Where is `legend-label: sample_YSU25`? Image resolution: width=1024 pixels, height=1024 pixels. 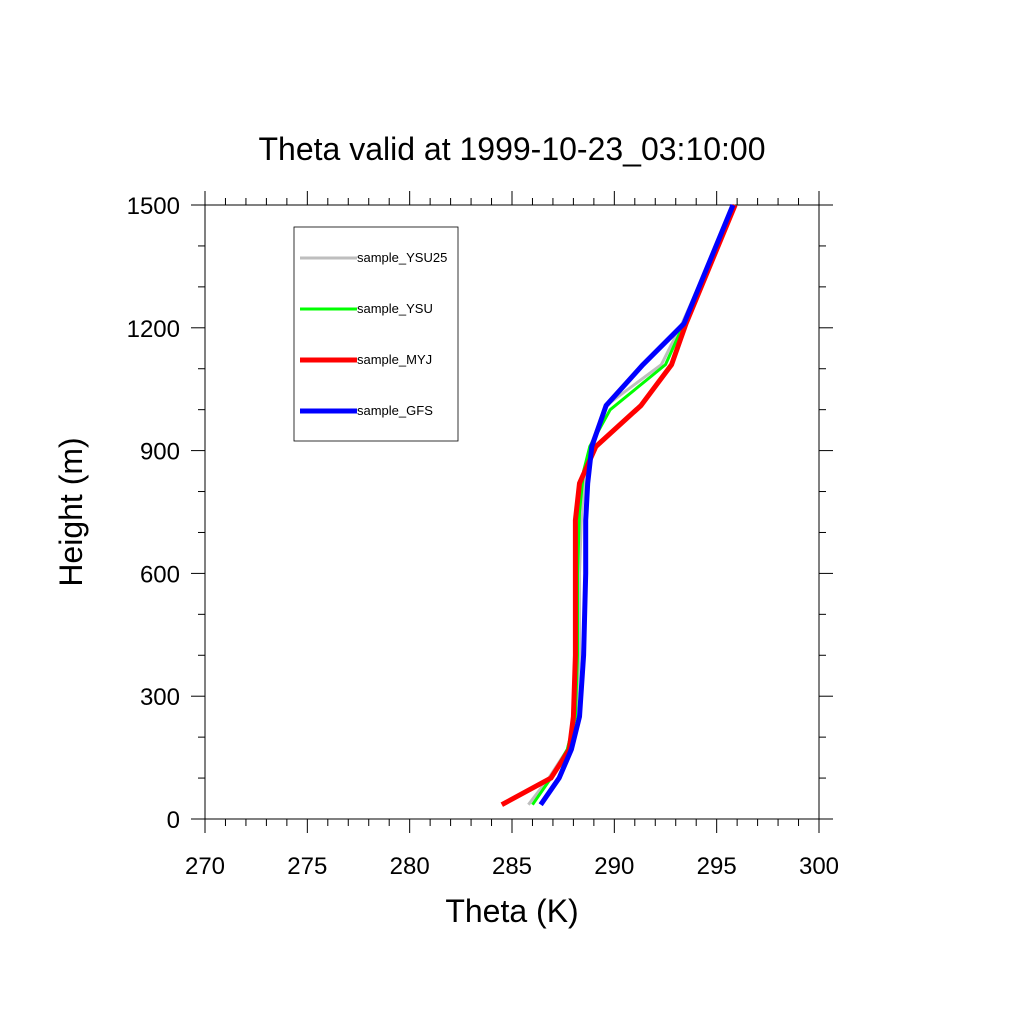
legend-label: sample_YSU25 is located at coordinates (402, 257).